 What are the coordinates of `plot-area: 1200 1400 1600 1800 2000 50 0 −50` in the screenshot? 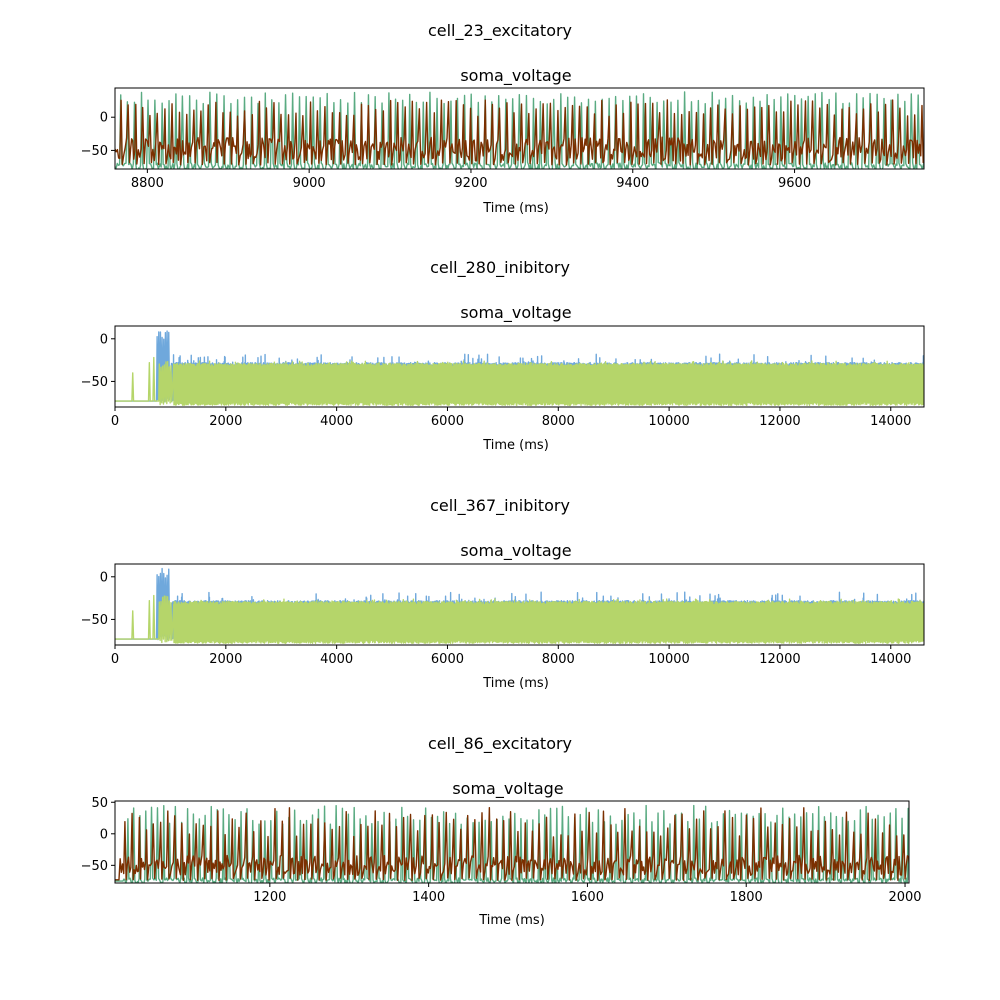 It's located at (501, 850).